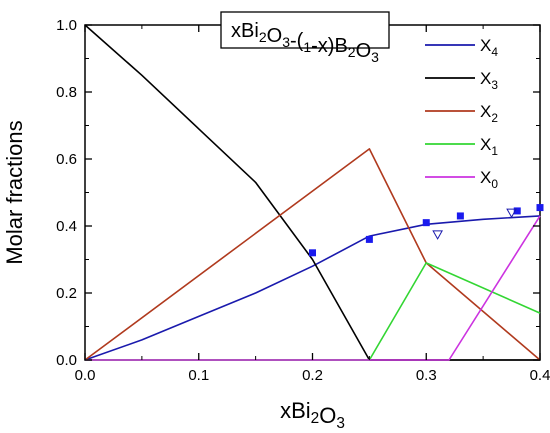  What do you see at coordinates (66, 92) in the screenshot?
I see `y-tick-label: 0.8` at bounding box center [66, 92].